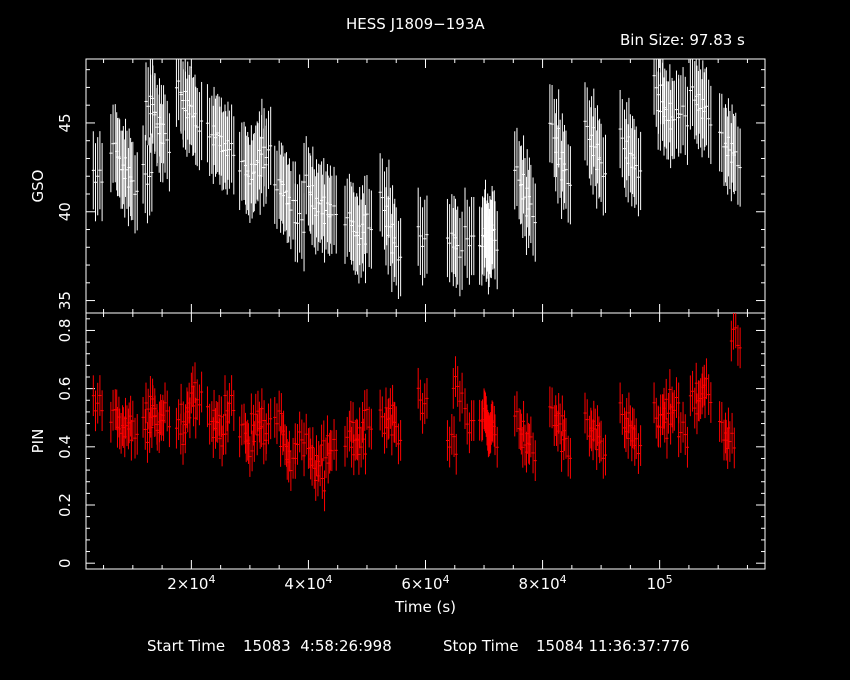 The height and width of the screenshot is (680, 850). Describe the element at coordinates (317, 646) in the screenshot. I see `start-time-value: 15083 4:58:26:998` at that location.